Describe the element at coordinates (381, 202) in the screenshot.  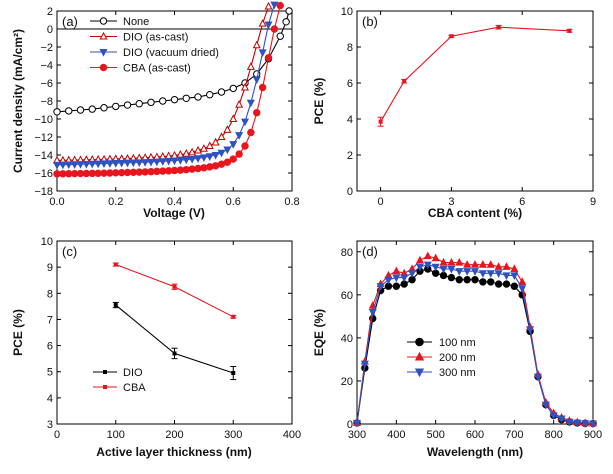
I see `x-tick-label: 0` at that location.